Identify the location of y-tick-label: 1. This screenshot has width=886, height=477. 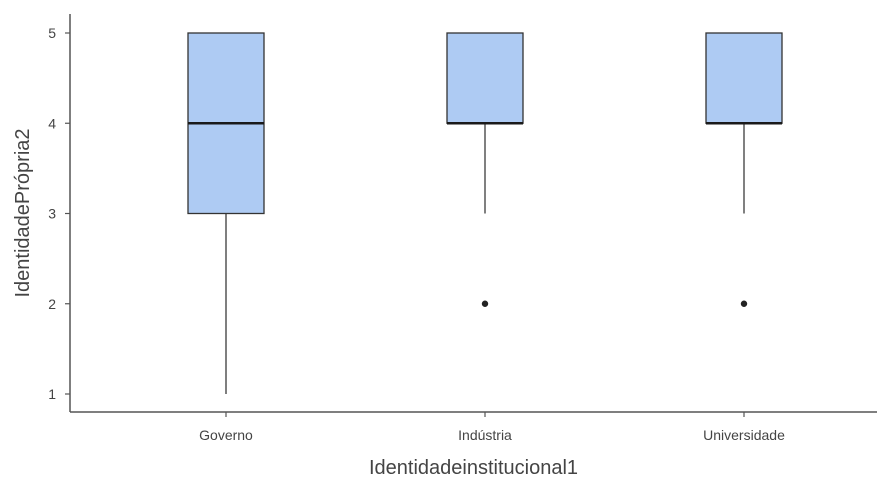
(52, 394).